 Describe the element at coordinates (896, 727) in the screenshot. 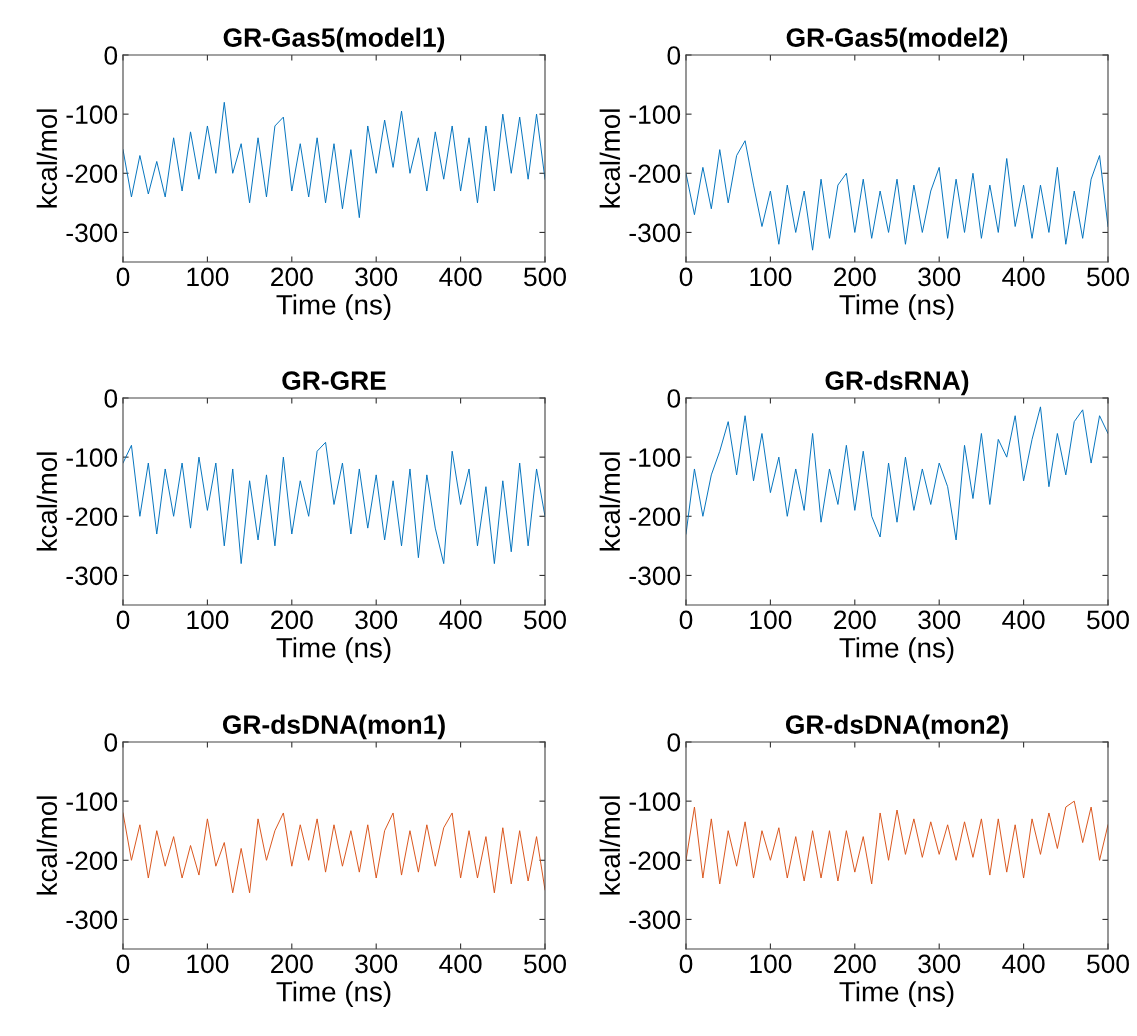

I see `chart-title: GR-dsDNA(mon2)` at that location.